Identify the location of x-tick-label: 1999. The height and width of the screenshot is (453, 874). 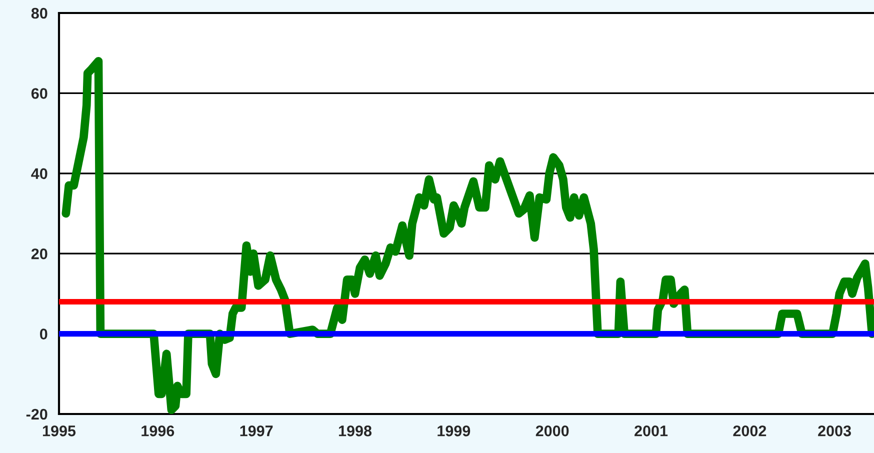
(454, 431).